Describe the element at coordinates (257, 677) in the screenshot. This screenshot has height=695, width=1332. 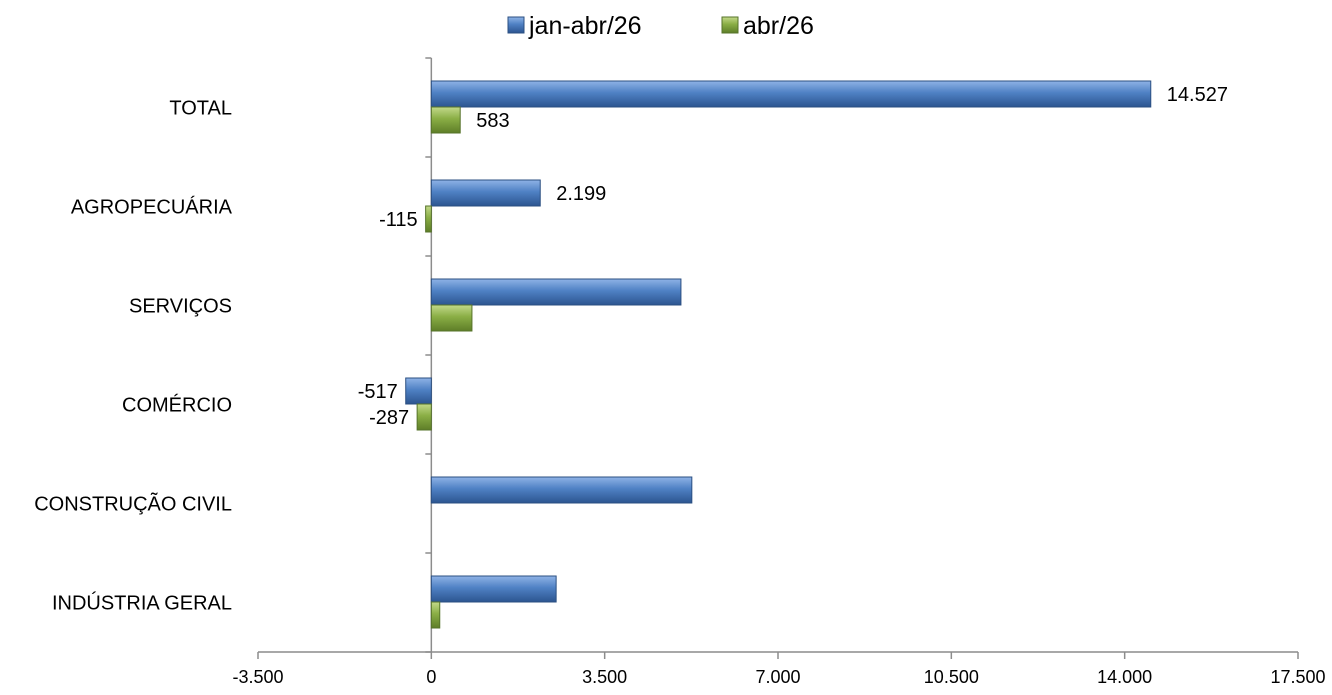
I see `x-tick-label: -3.500` at that location.